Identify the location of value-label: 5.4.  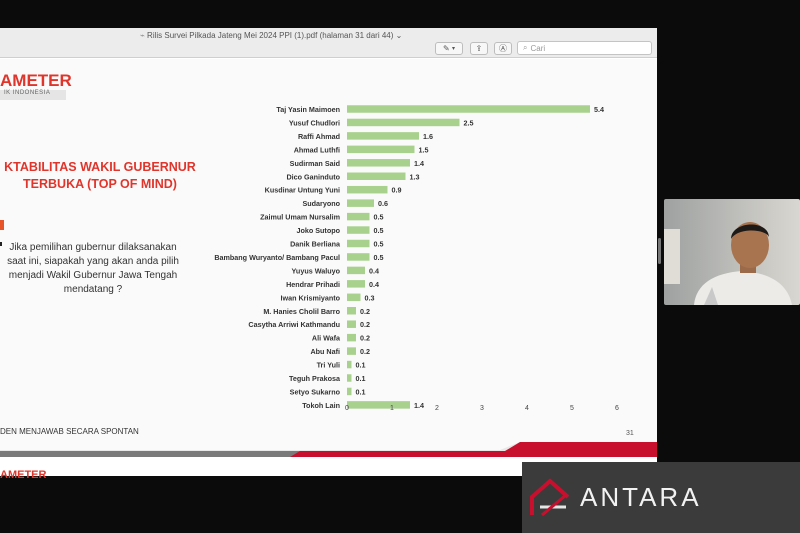
(599, 109).